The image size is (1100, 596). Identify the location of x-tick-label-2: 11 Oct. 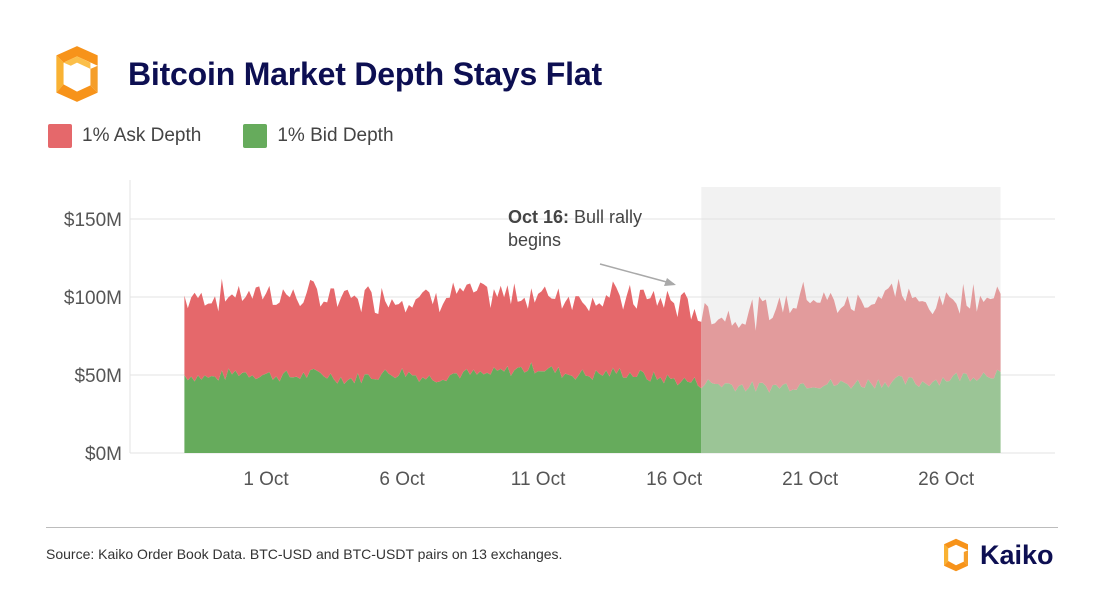
(538, 479).